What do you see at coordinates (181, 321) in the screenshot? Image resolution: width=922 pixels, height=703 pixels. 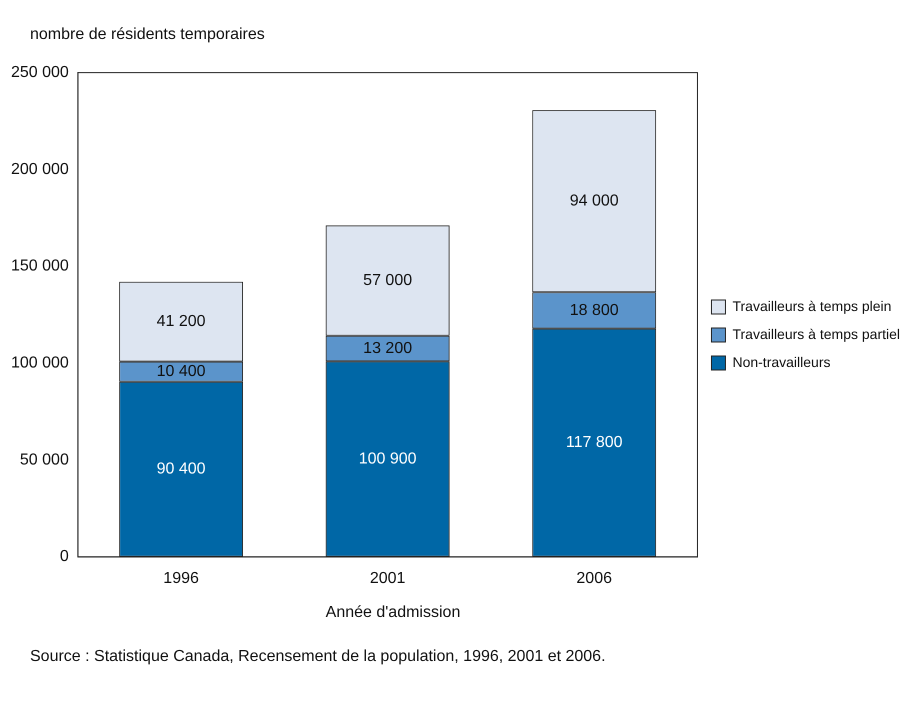 I see `data-label: 41 200` at bounding box center [181, 321].